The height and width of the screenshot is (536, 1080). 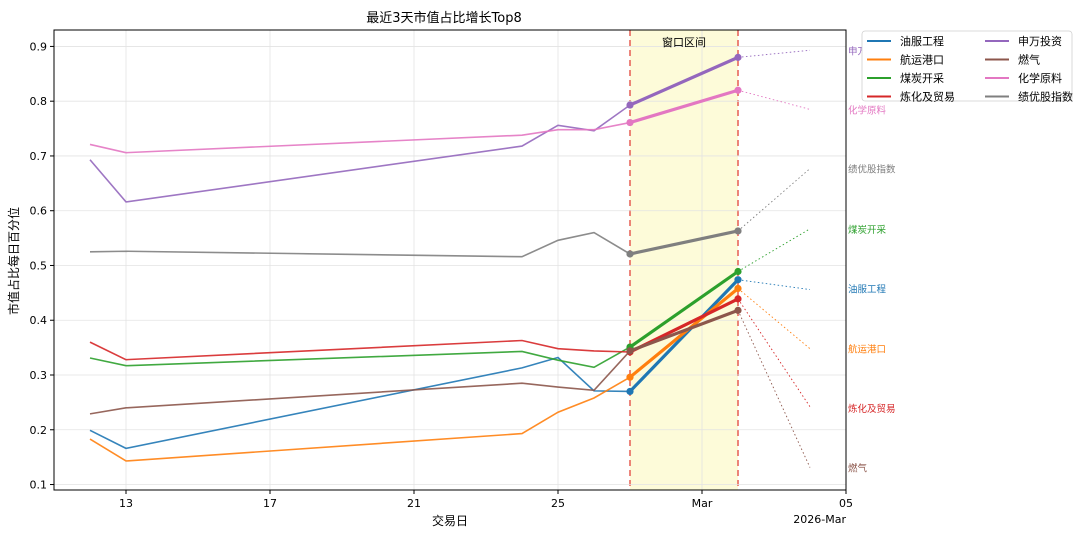 What do you see at coordinates (922, 41) in the screenshot?
I see `legend-label-0: 油服工程` at bounding box center [922, 41].